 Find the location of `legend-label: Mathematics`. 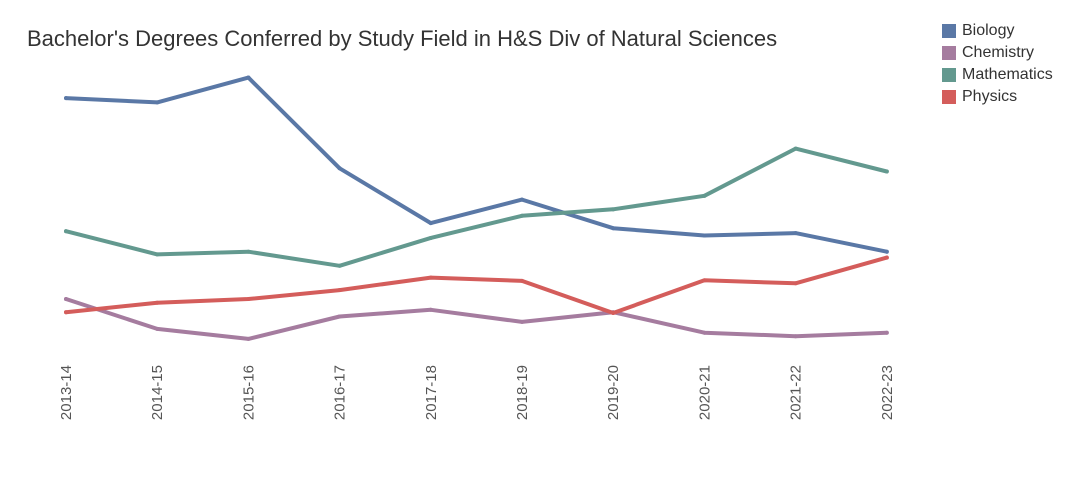

legend-label: Mathematics is located at coordinates (1007, 74).